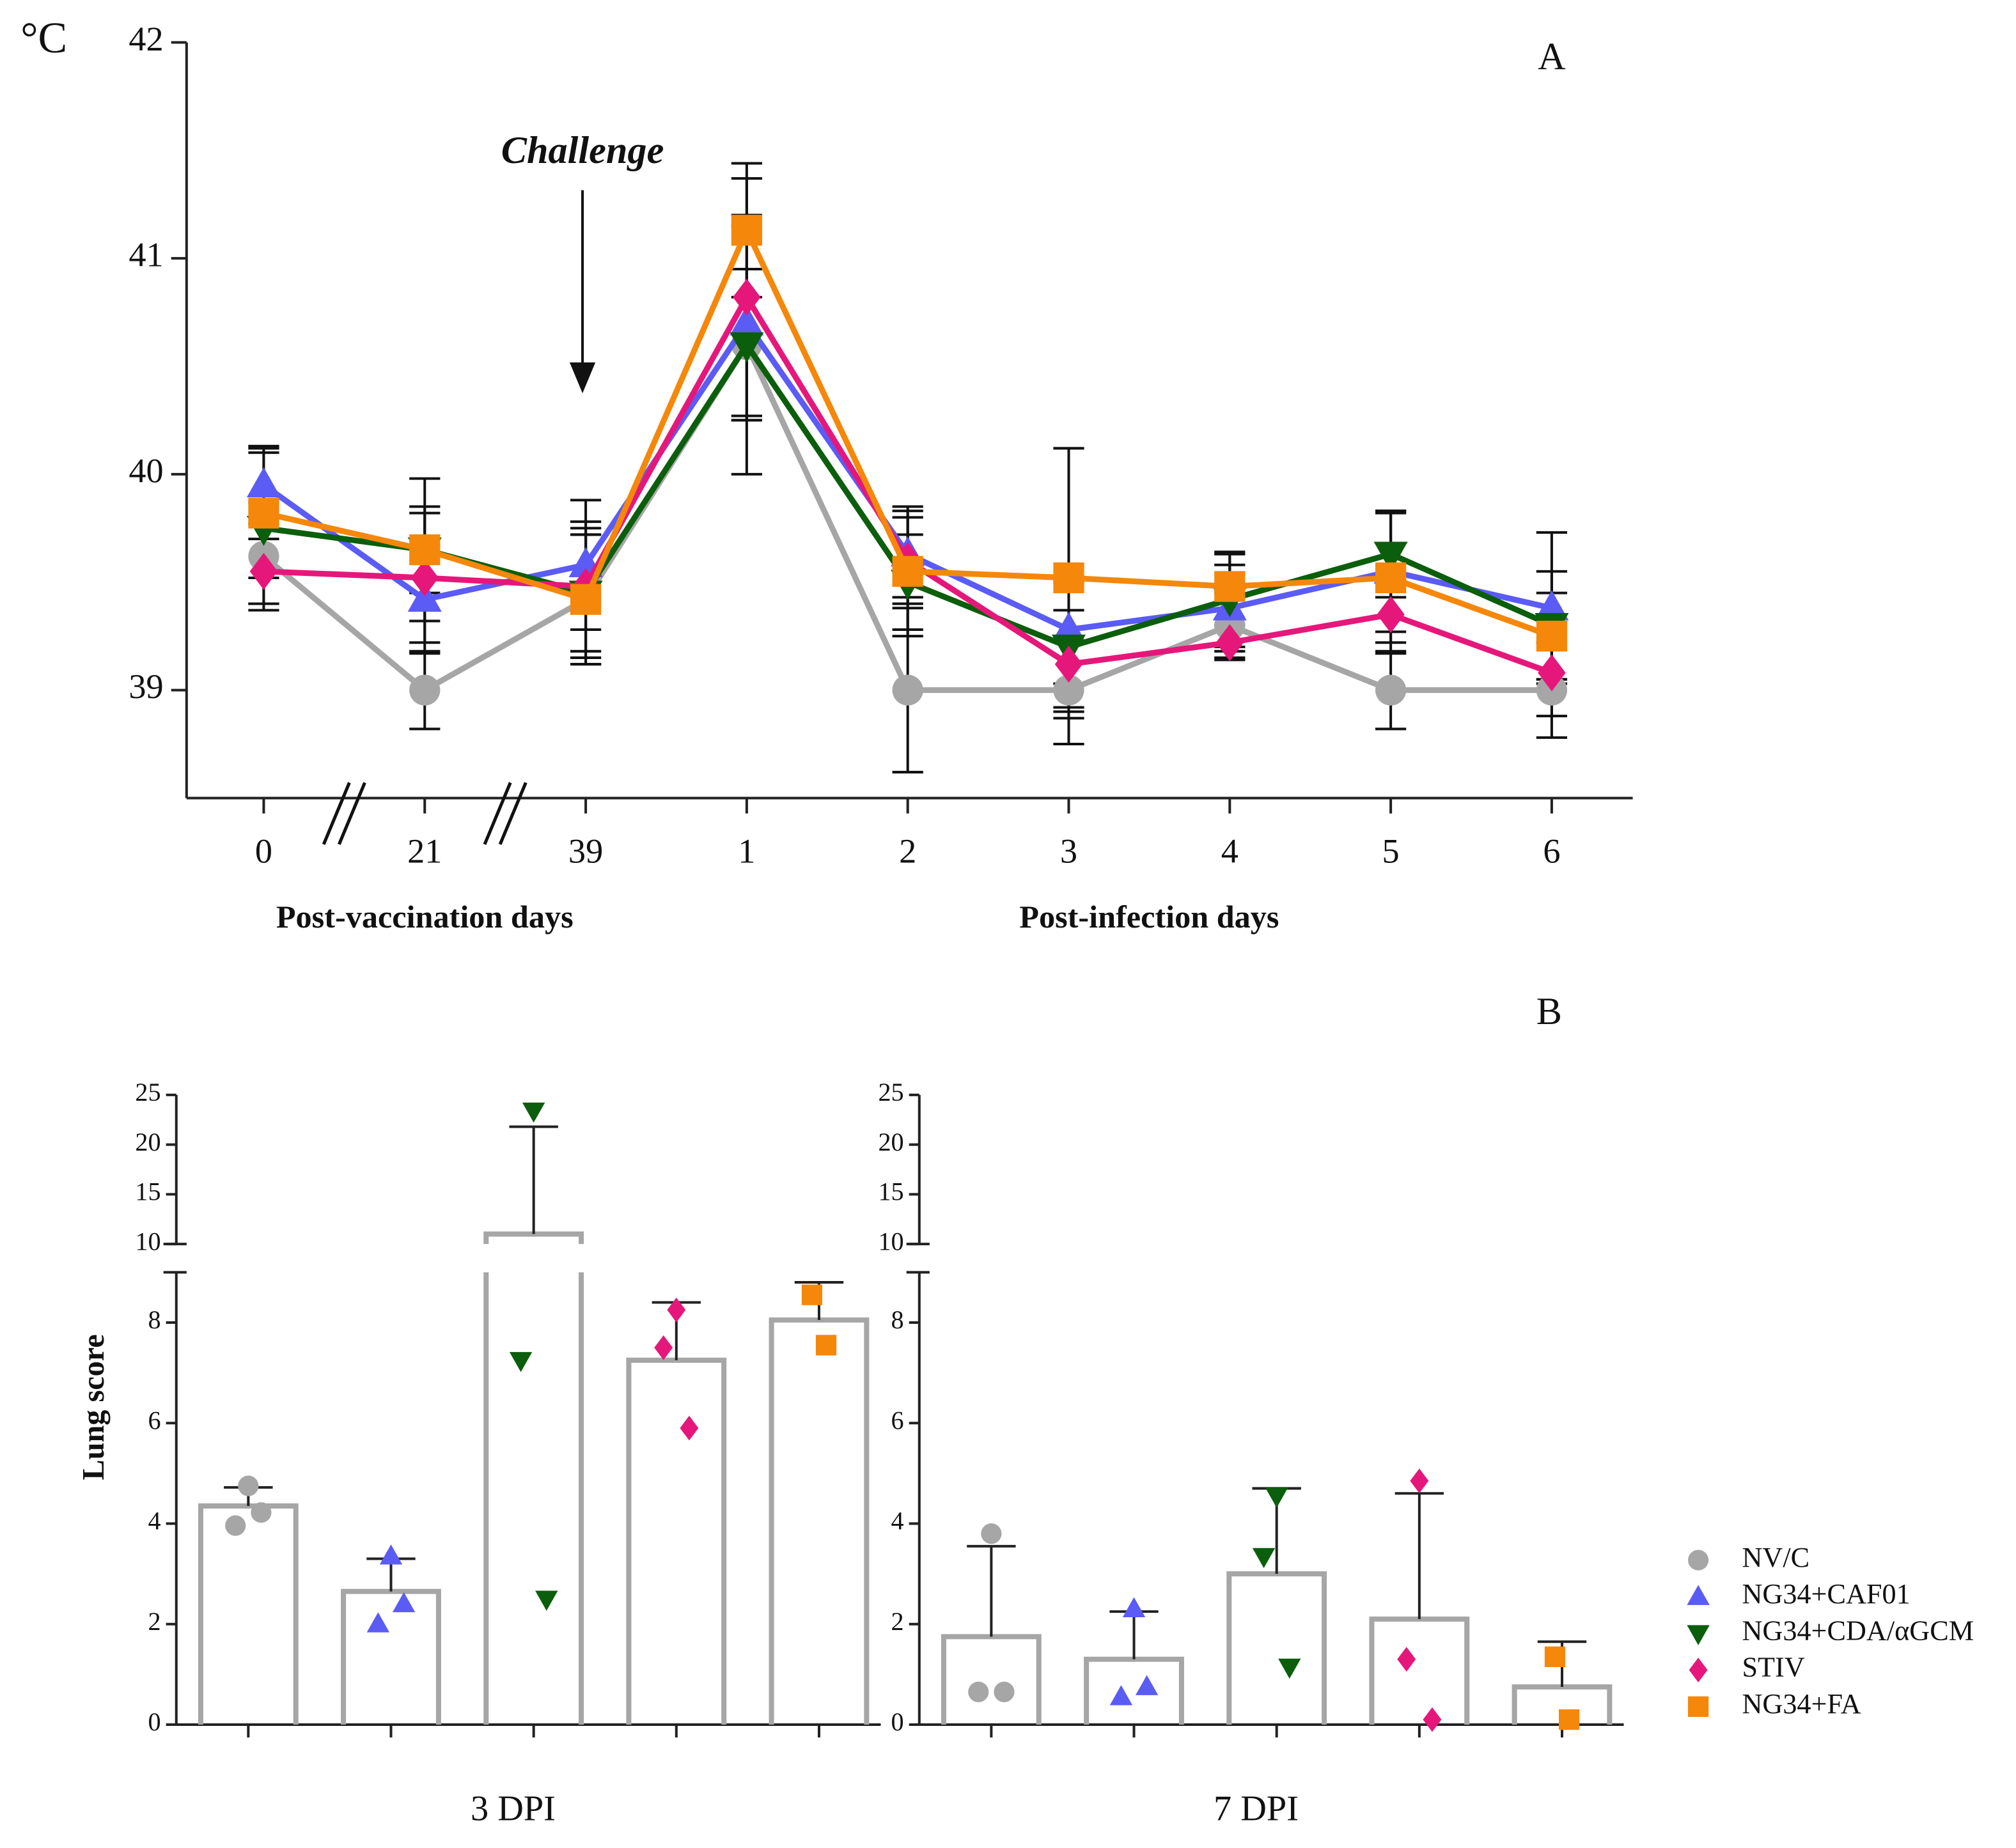  I want to click on x-axis-label: 7 DPI, so click(1257, 1809).